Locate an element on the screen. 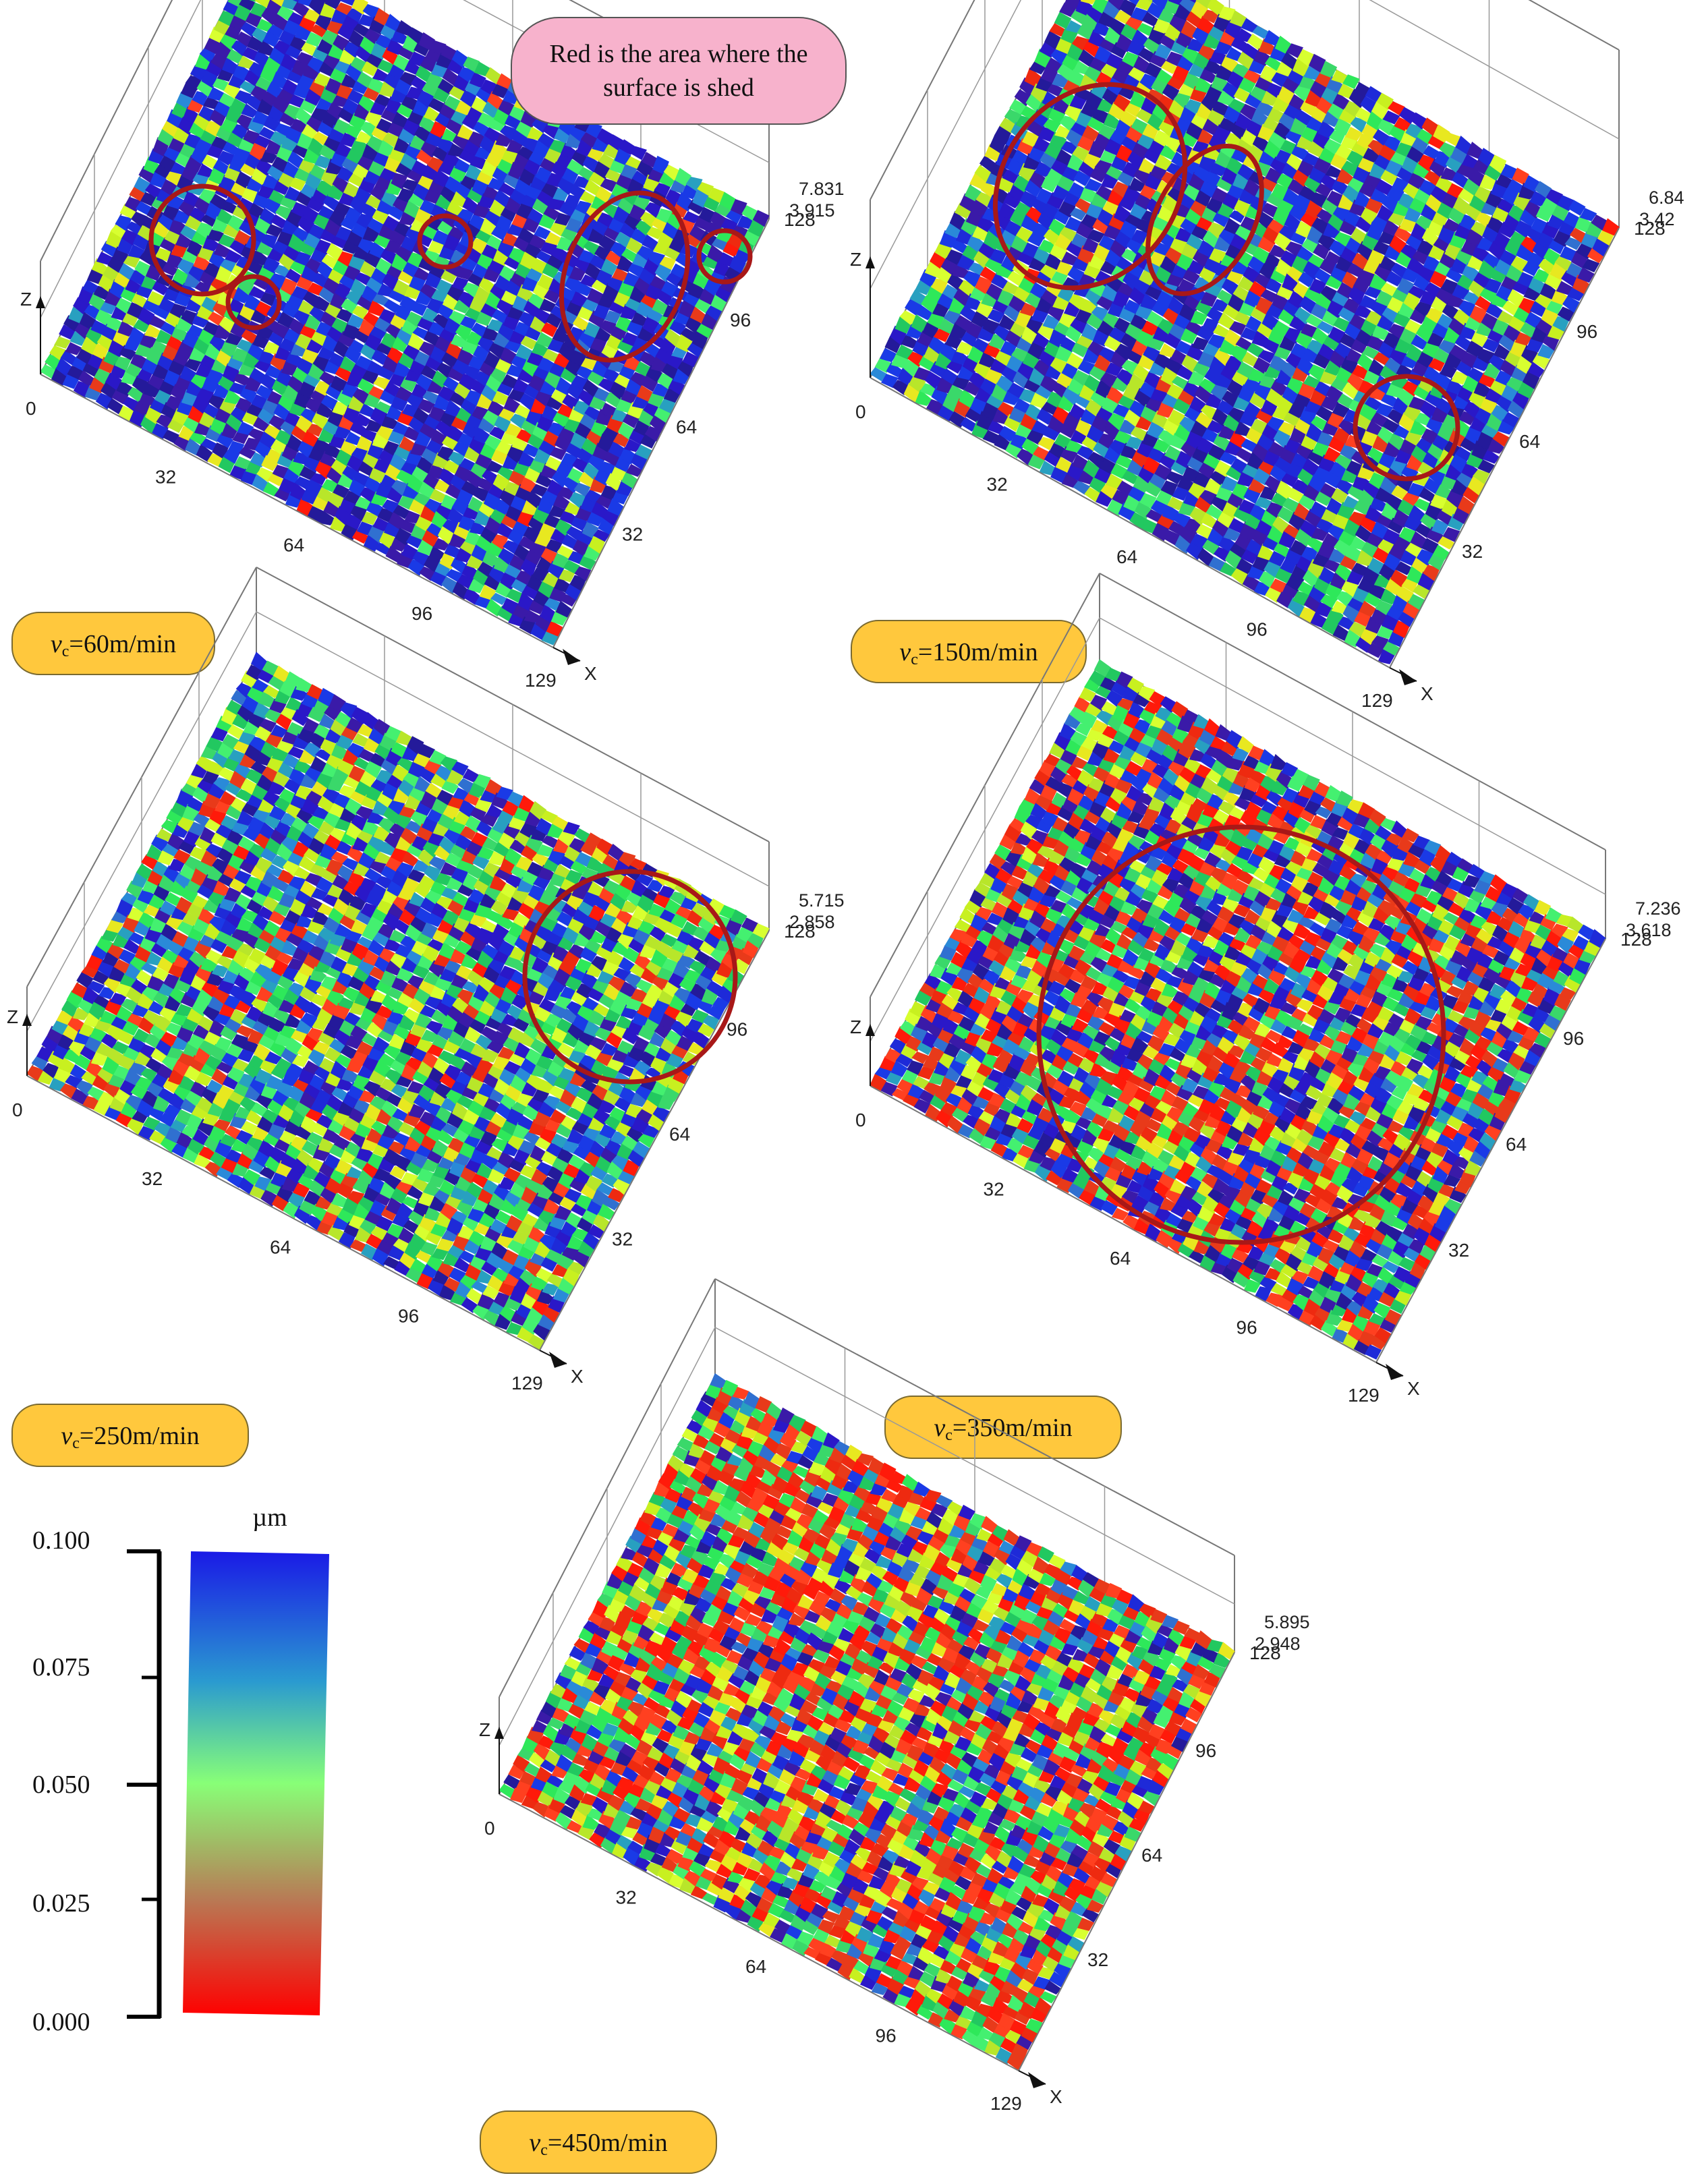 The height and width of the screenshot is (2184, 1704). speed-text: vc=250m/min is located at coordinates (130, 1437).